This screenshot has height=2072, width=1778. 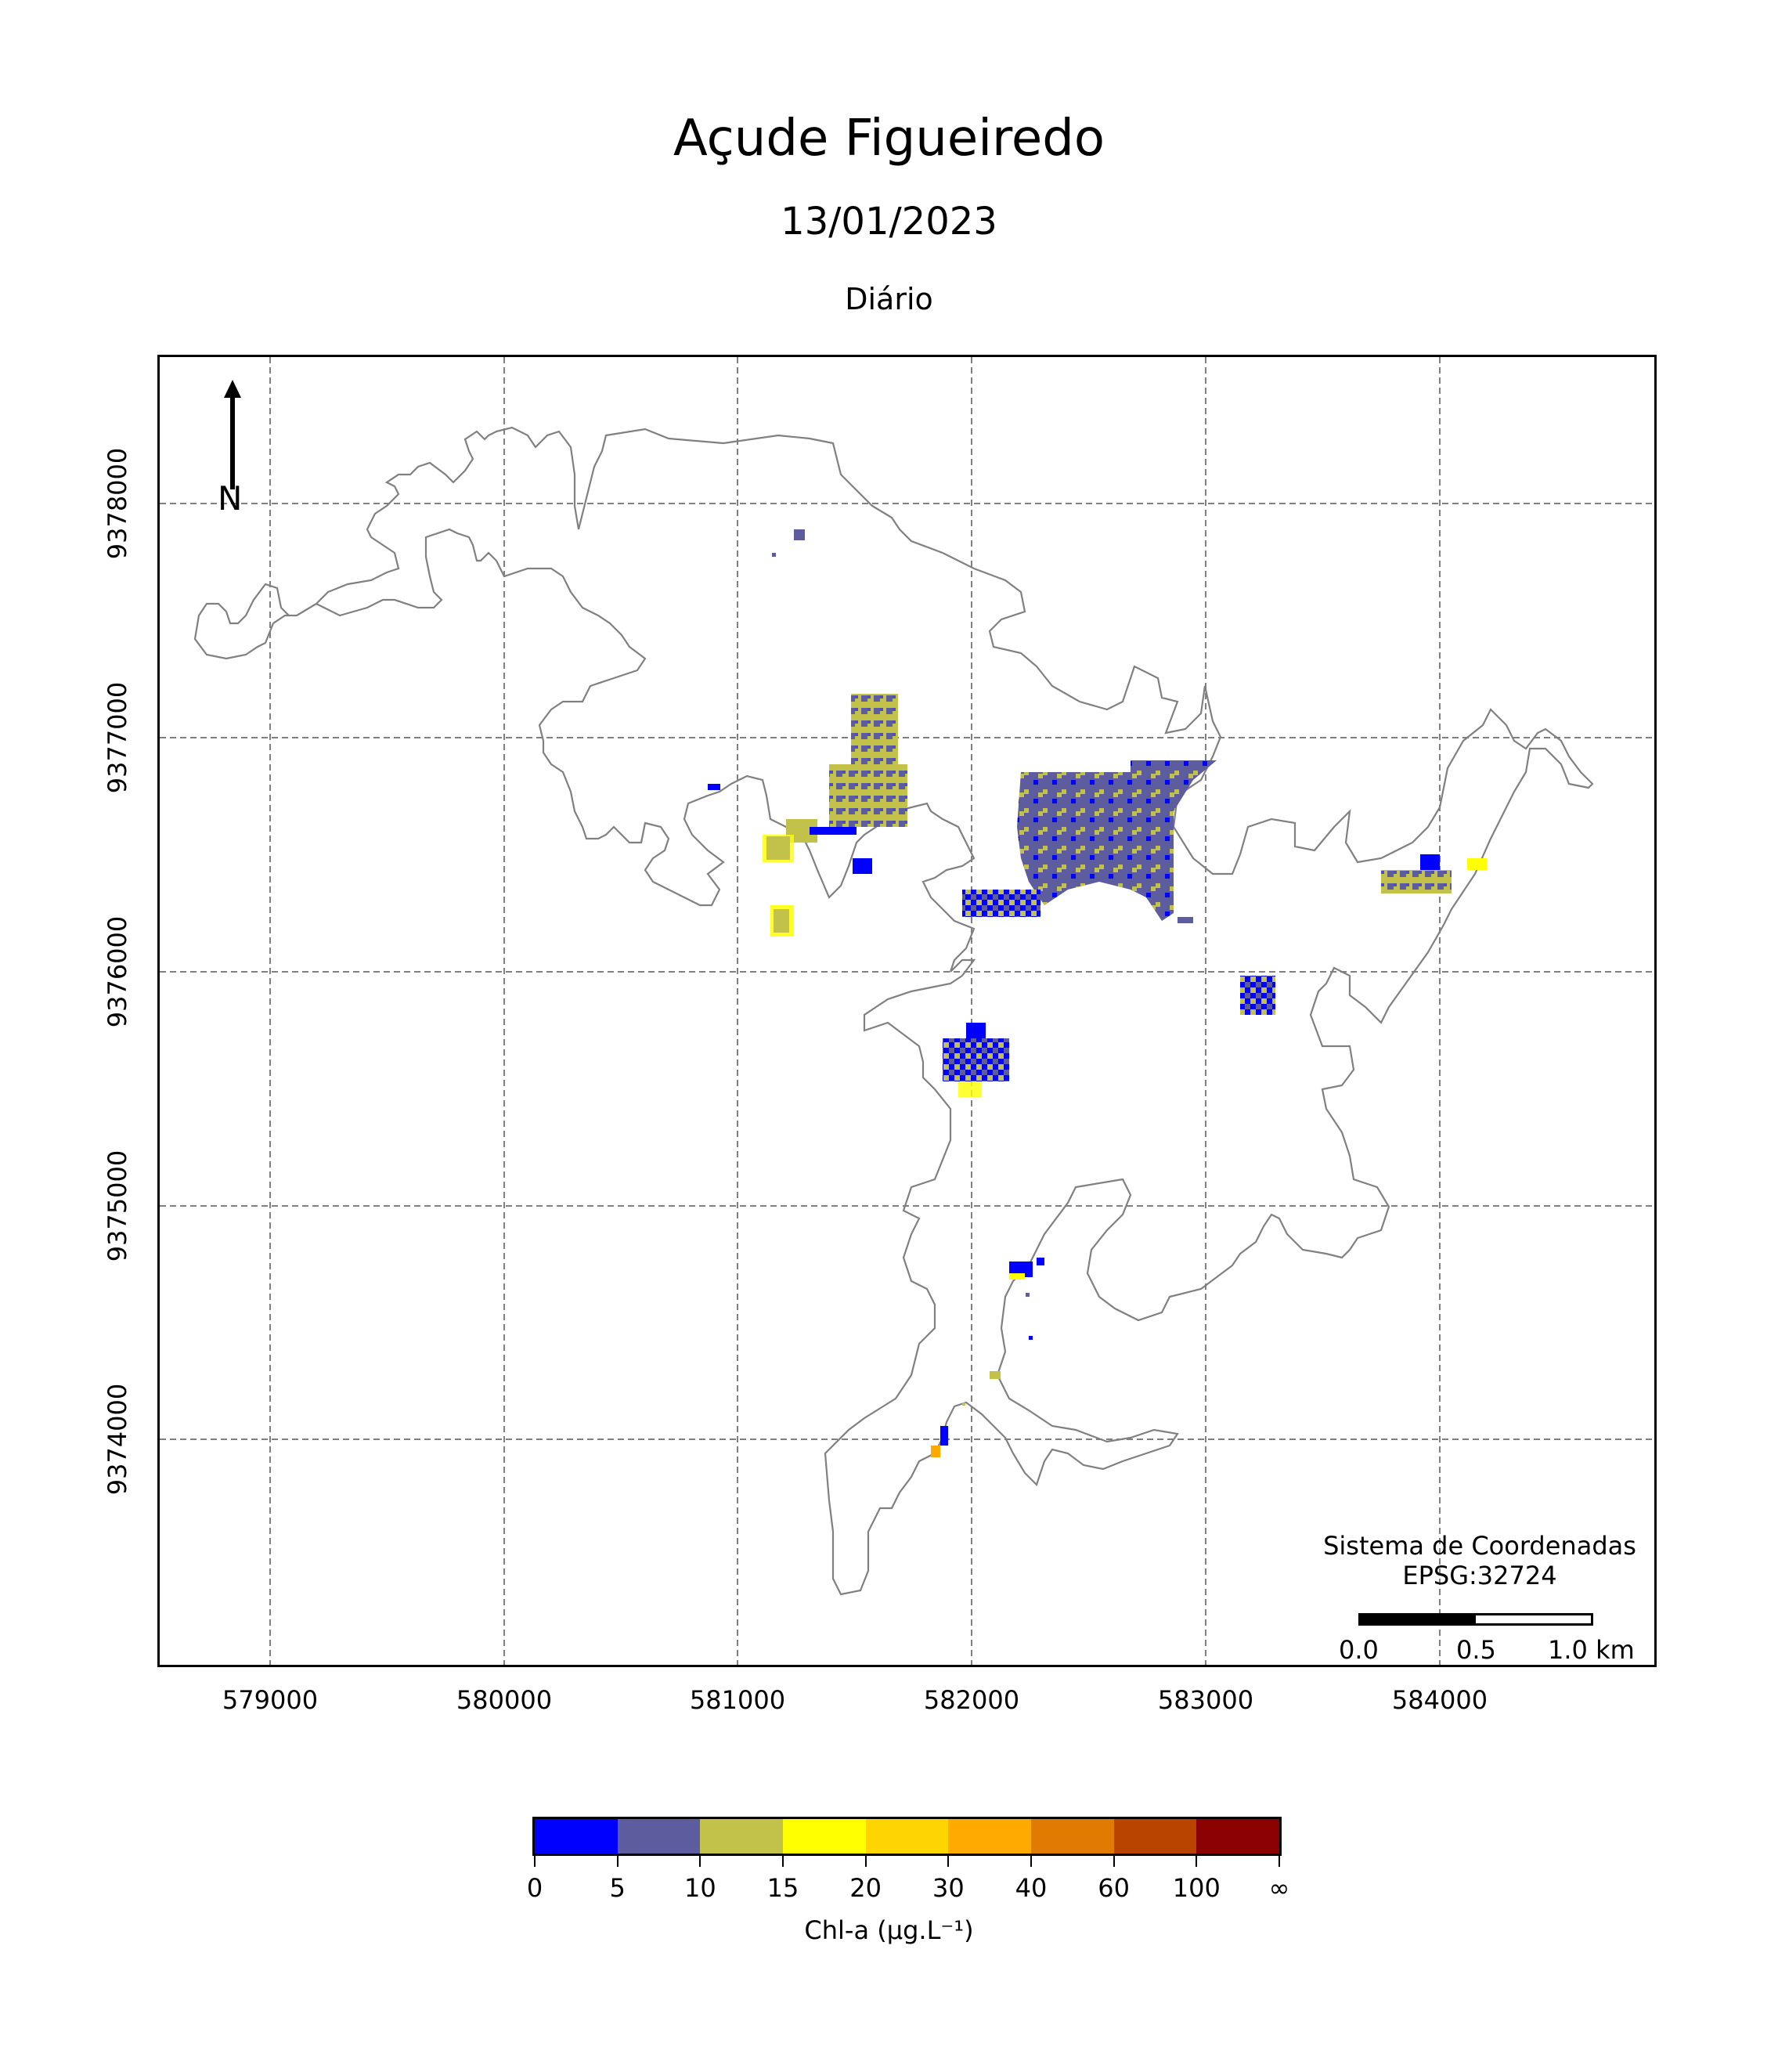 What do you see at coordinates (1534, 1619) in the screenshot?
I see `scale-bar-segment-white` at bounding box center [1534, 1619].